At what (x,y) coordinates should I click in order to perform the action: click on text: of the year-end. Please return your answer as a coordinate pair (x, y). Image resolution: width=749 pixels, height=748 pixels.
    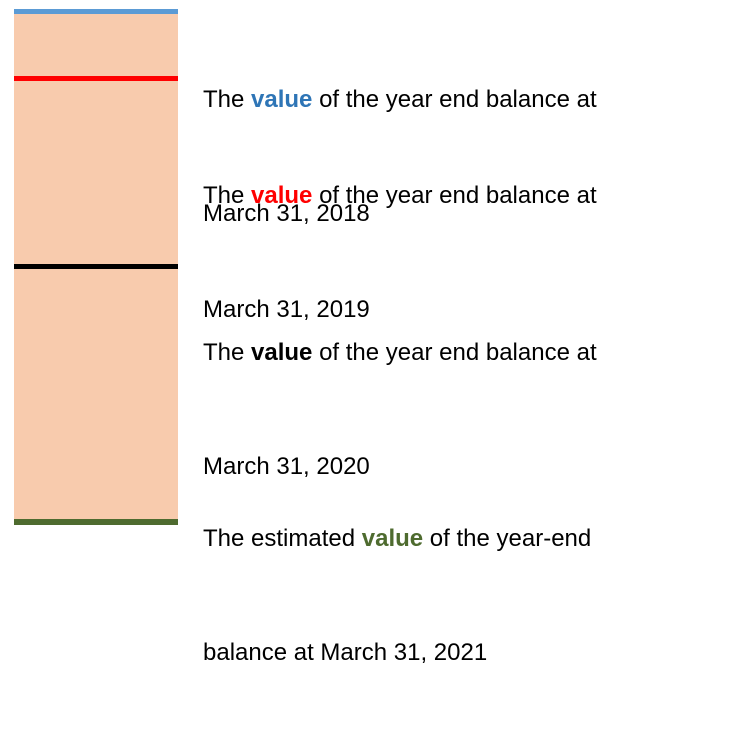
    Looking at the image, I should click on (507, 538).